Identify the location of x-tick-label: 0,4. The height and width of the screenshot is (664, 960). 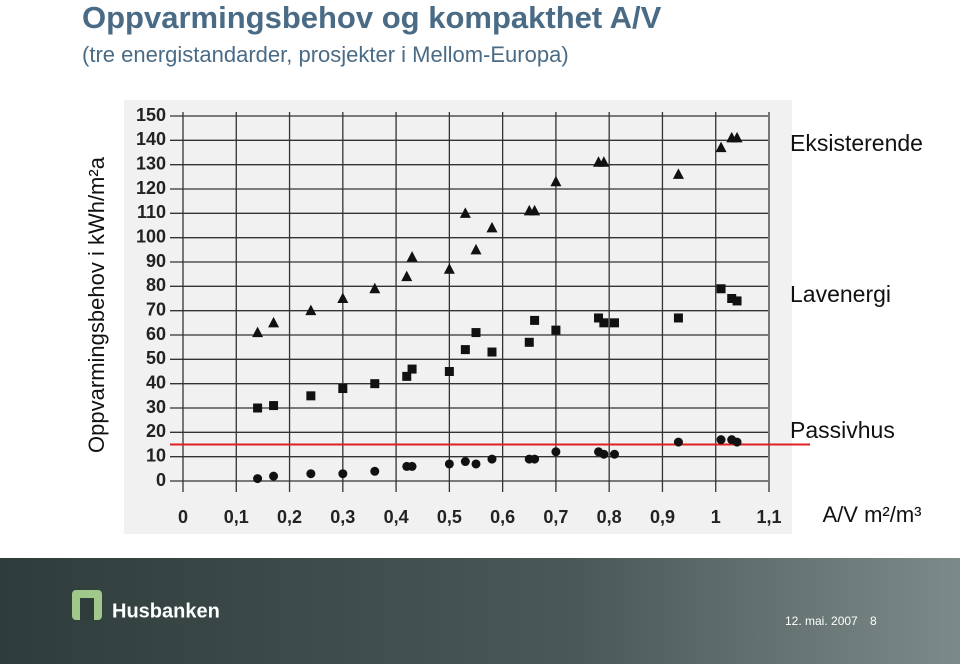
(396, 517).